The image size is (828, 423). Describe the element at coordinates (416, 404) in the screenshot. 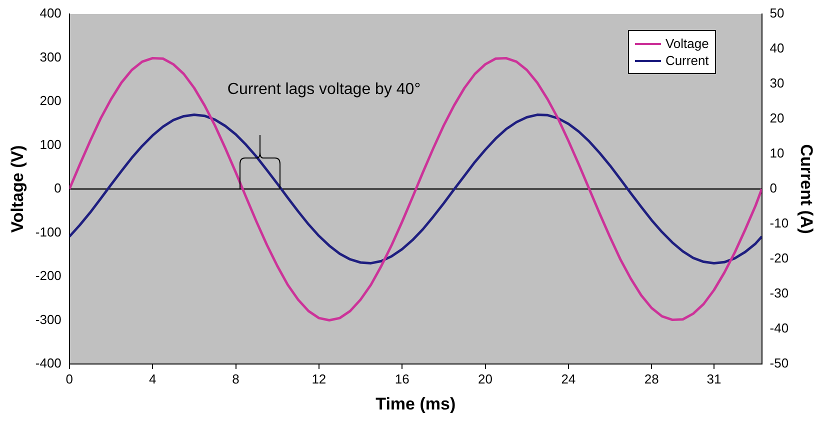

I see `x-axis-title: Time (ms)` at that location.